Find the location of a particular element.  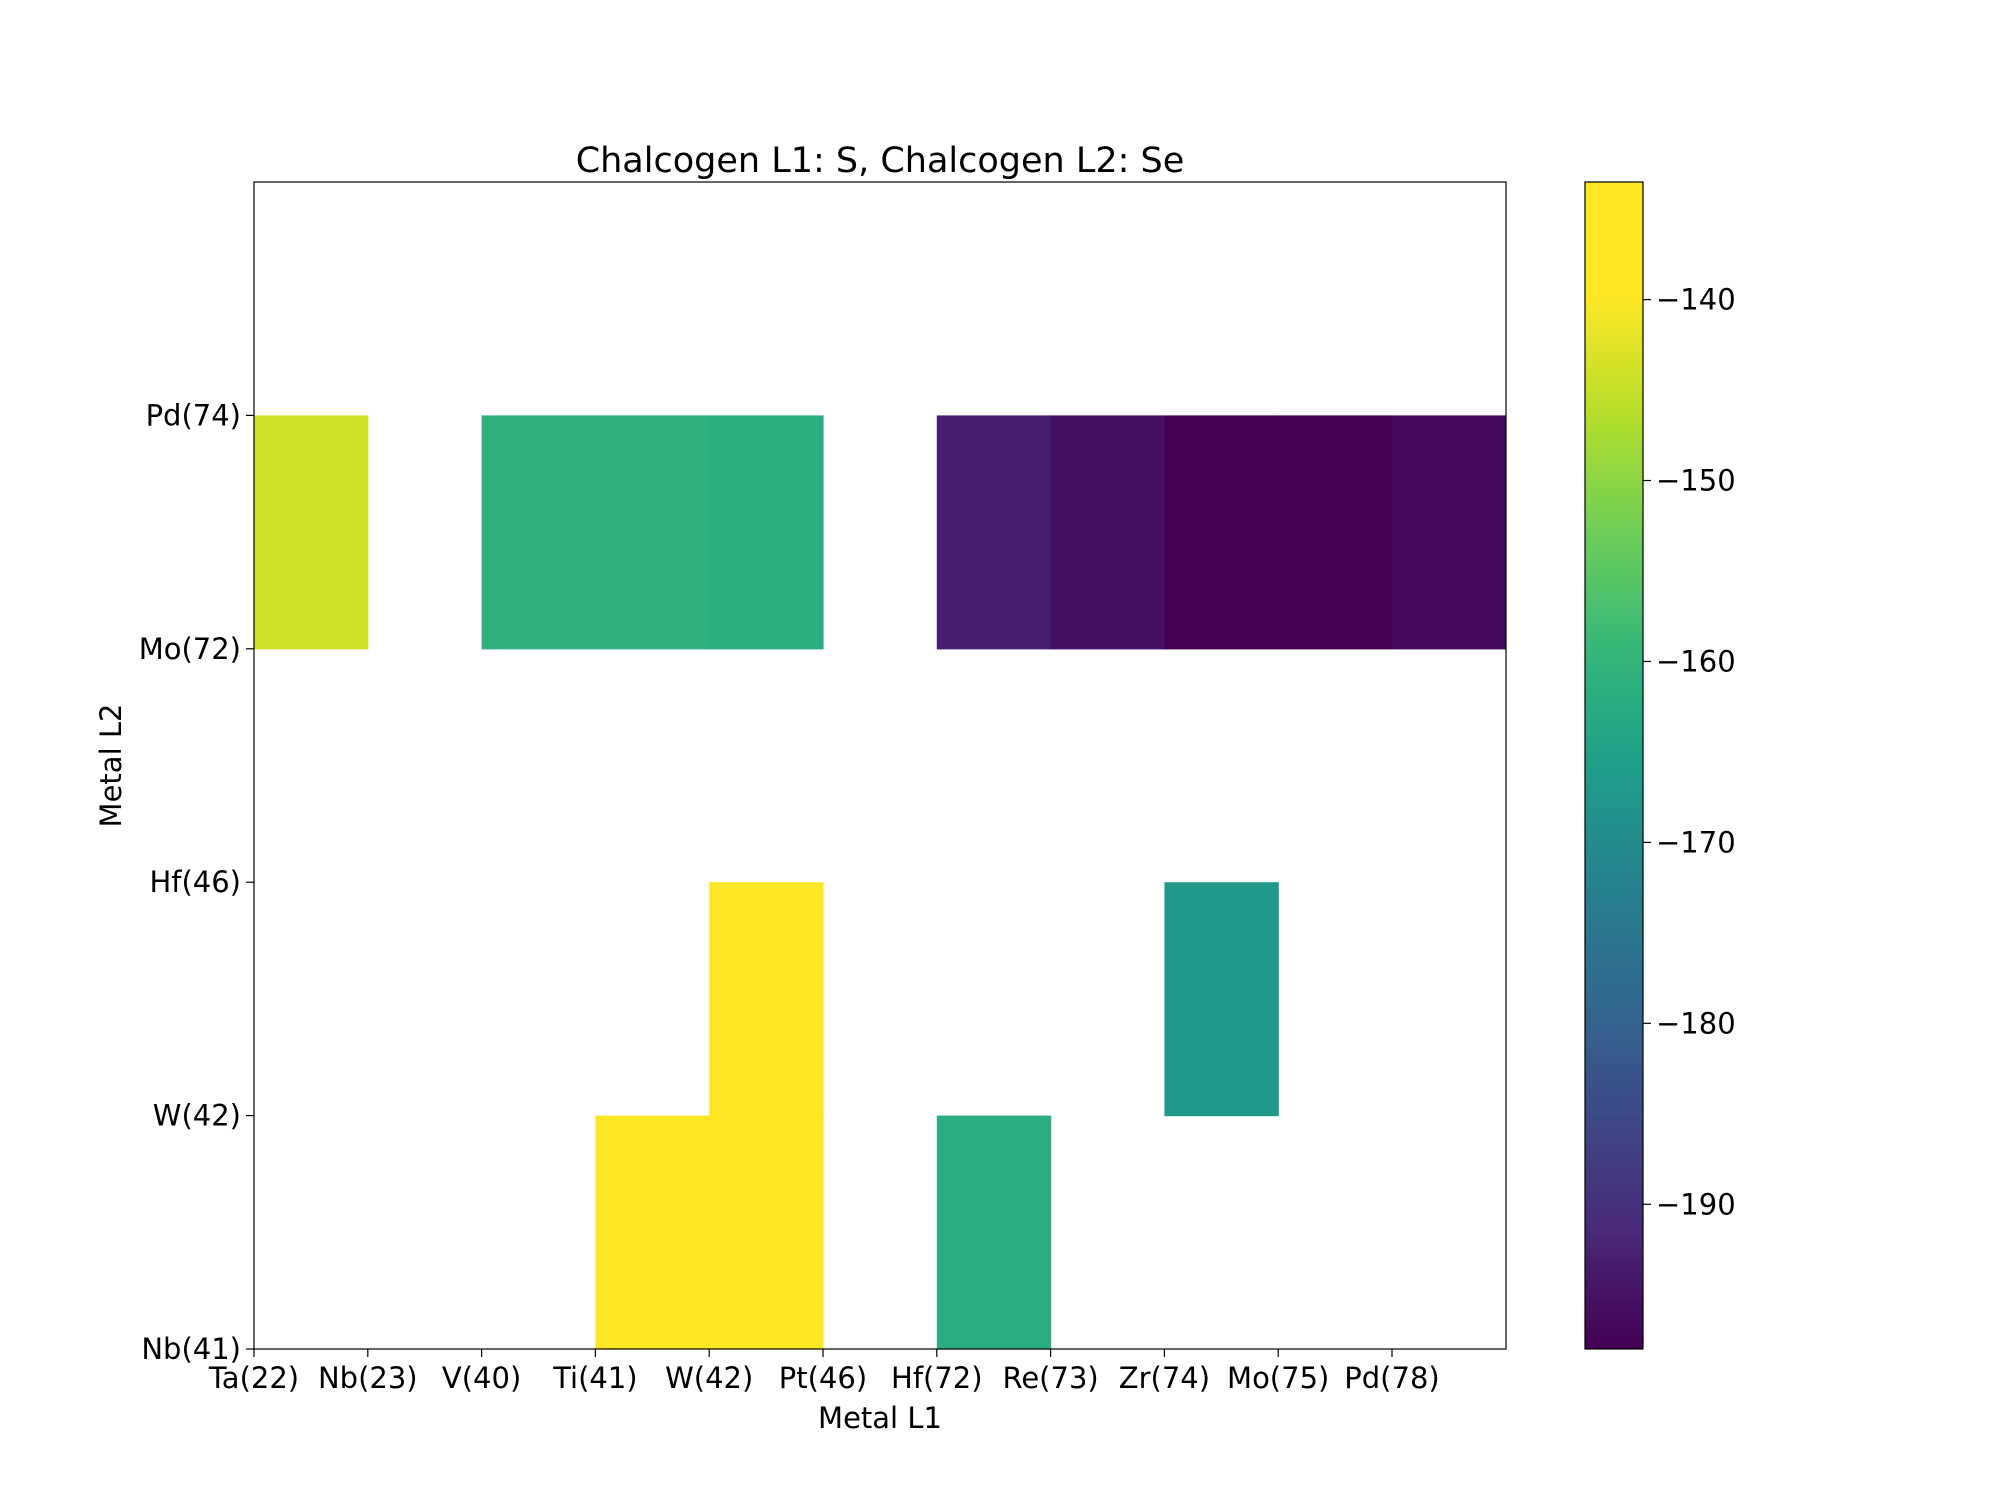

y-tick-label: Pd(74) is located at coordinates (193, 415).